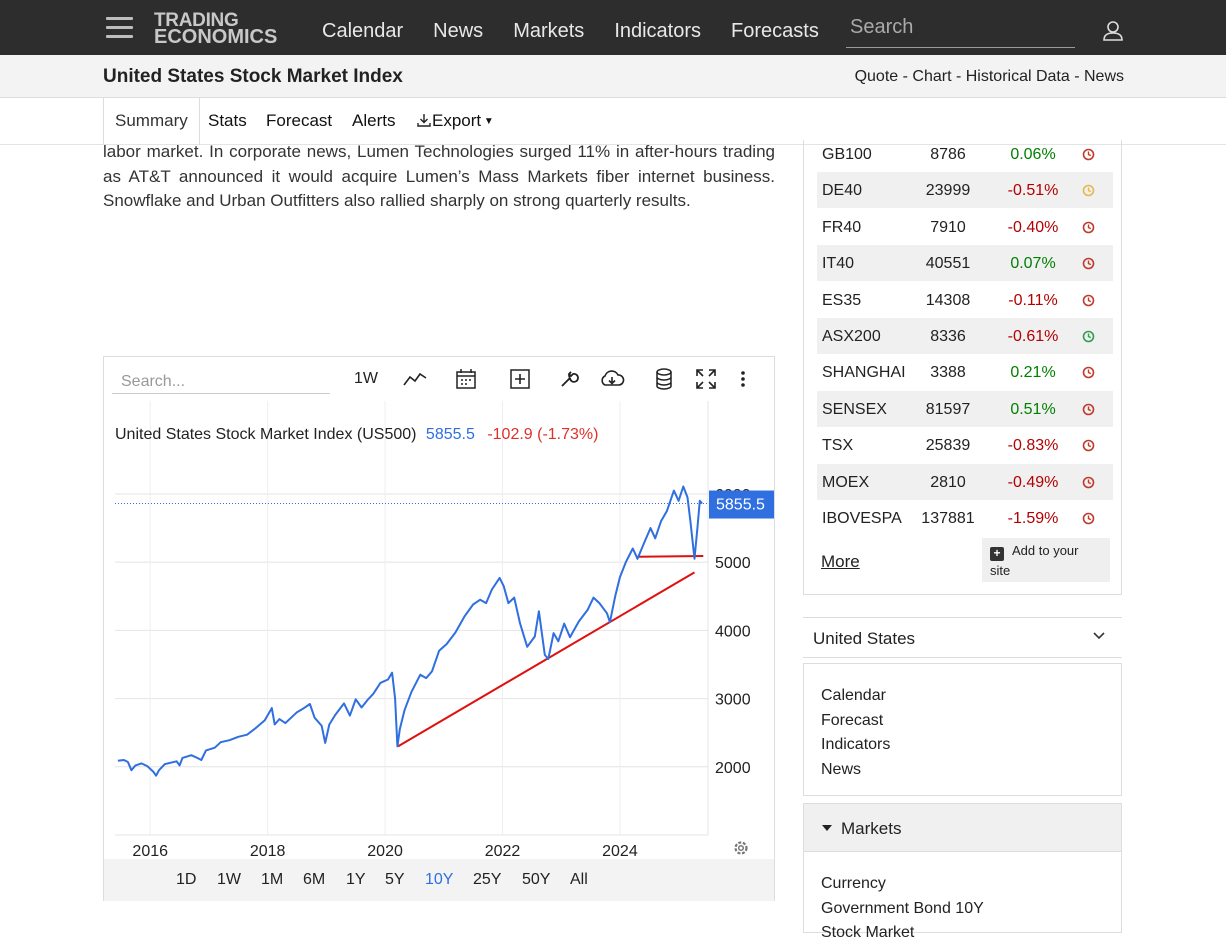  What do you see at coordinates (856, 744) in the screenshot?
I see `country-link-indicators: Indicators` at bounding box center [856, 744].